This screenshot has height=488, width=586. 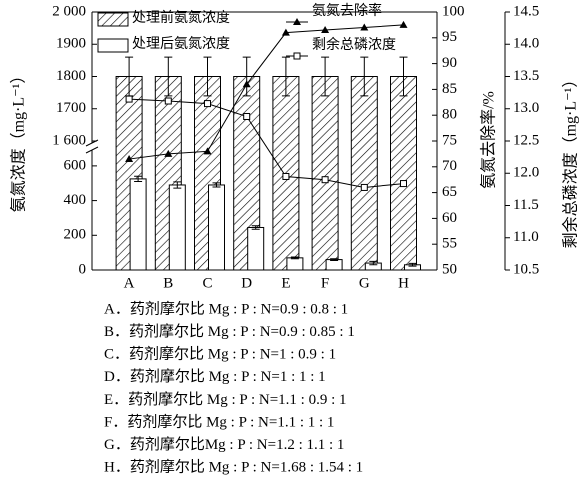 What do you see at coordinates (168, 283) in the screenshot?
I see `x-tick-label: B` at bounding box center [168, 283].